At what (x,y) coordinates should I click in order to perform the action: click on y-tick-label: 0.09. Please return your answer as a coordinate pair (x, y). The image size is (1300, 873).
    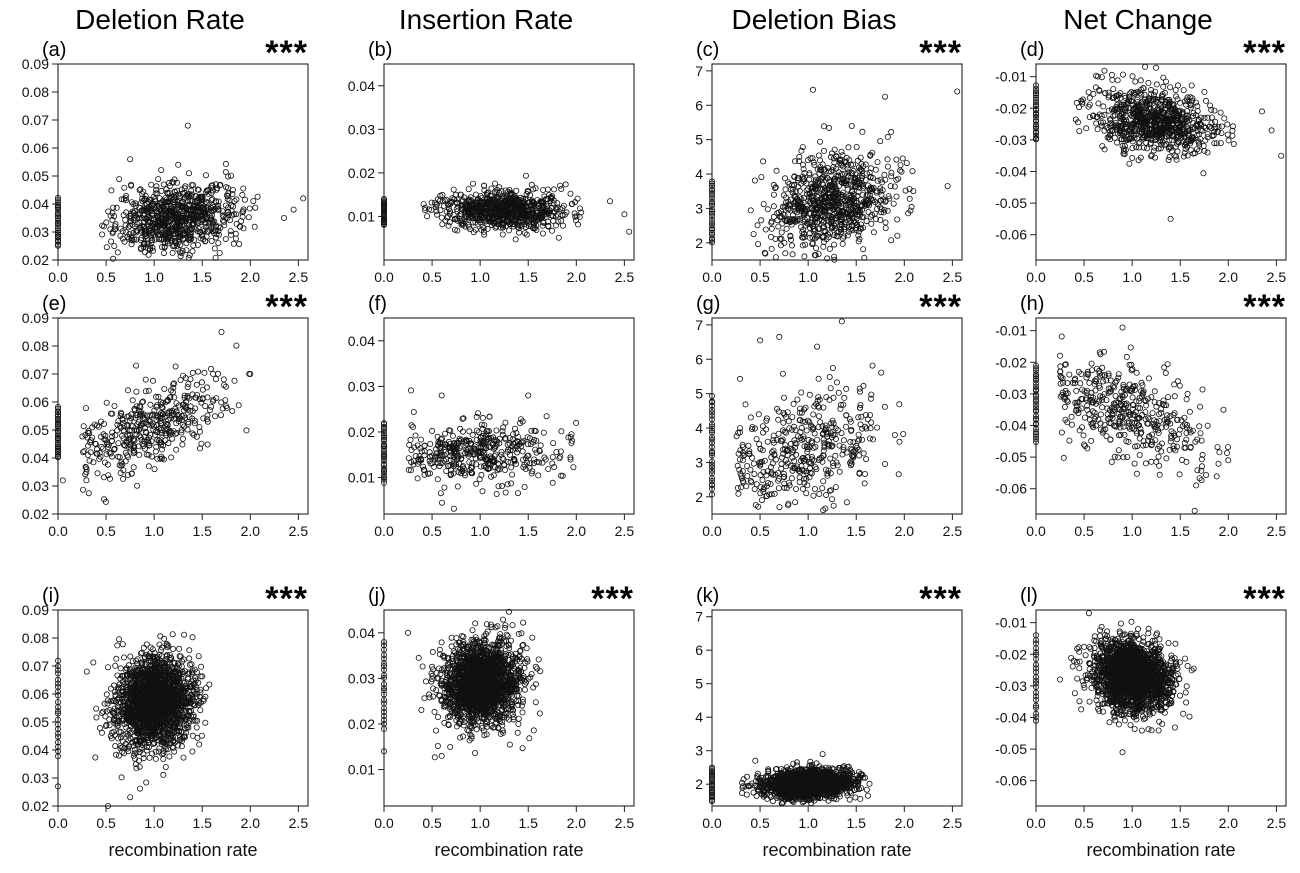
    Looking at the image, I should click on (35, 318).